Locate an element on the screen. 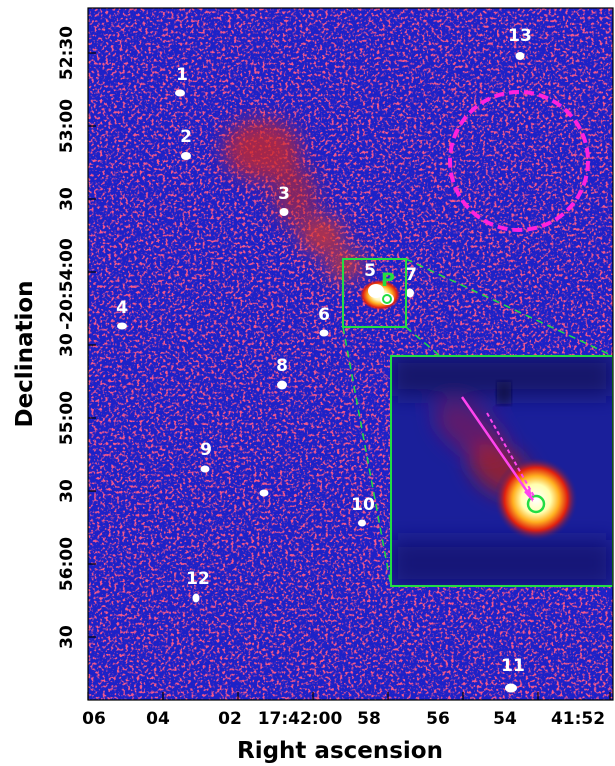  x-tick-label: 58 is located at coordinates (369, 719).